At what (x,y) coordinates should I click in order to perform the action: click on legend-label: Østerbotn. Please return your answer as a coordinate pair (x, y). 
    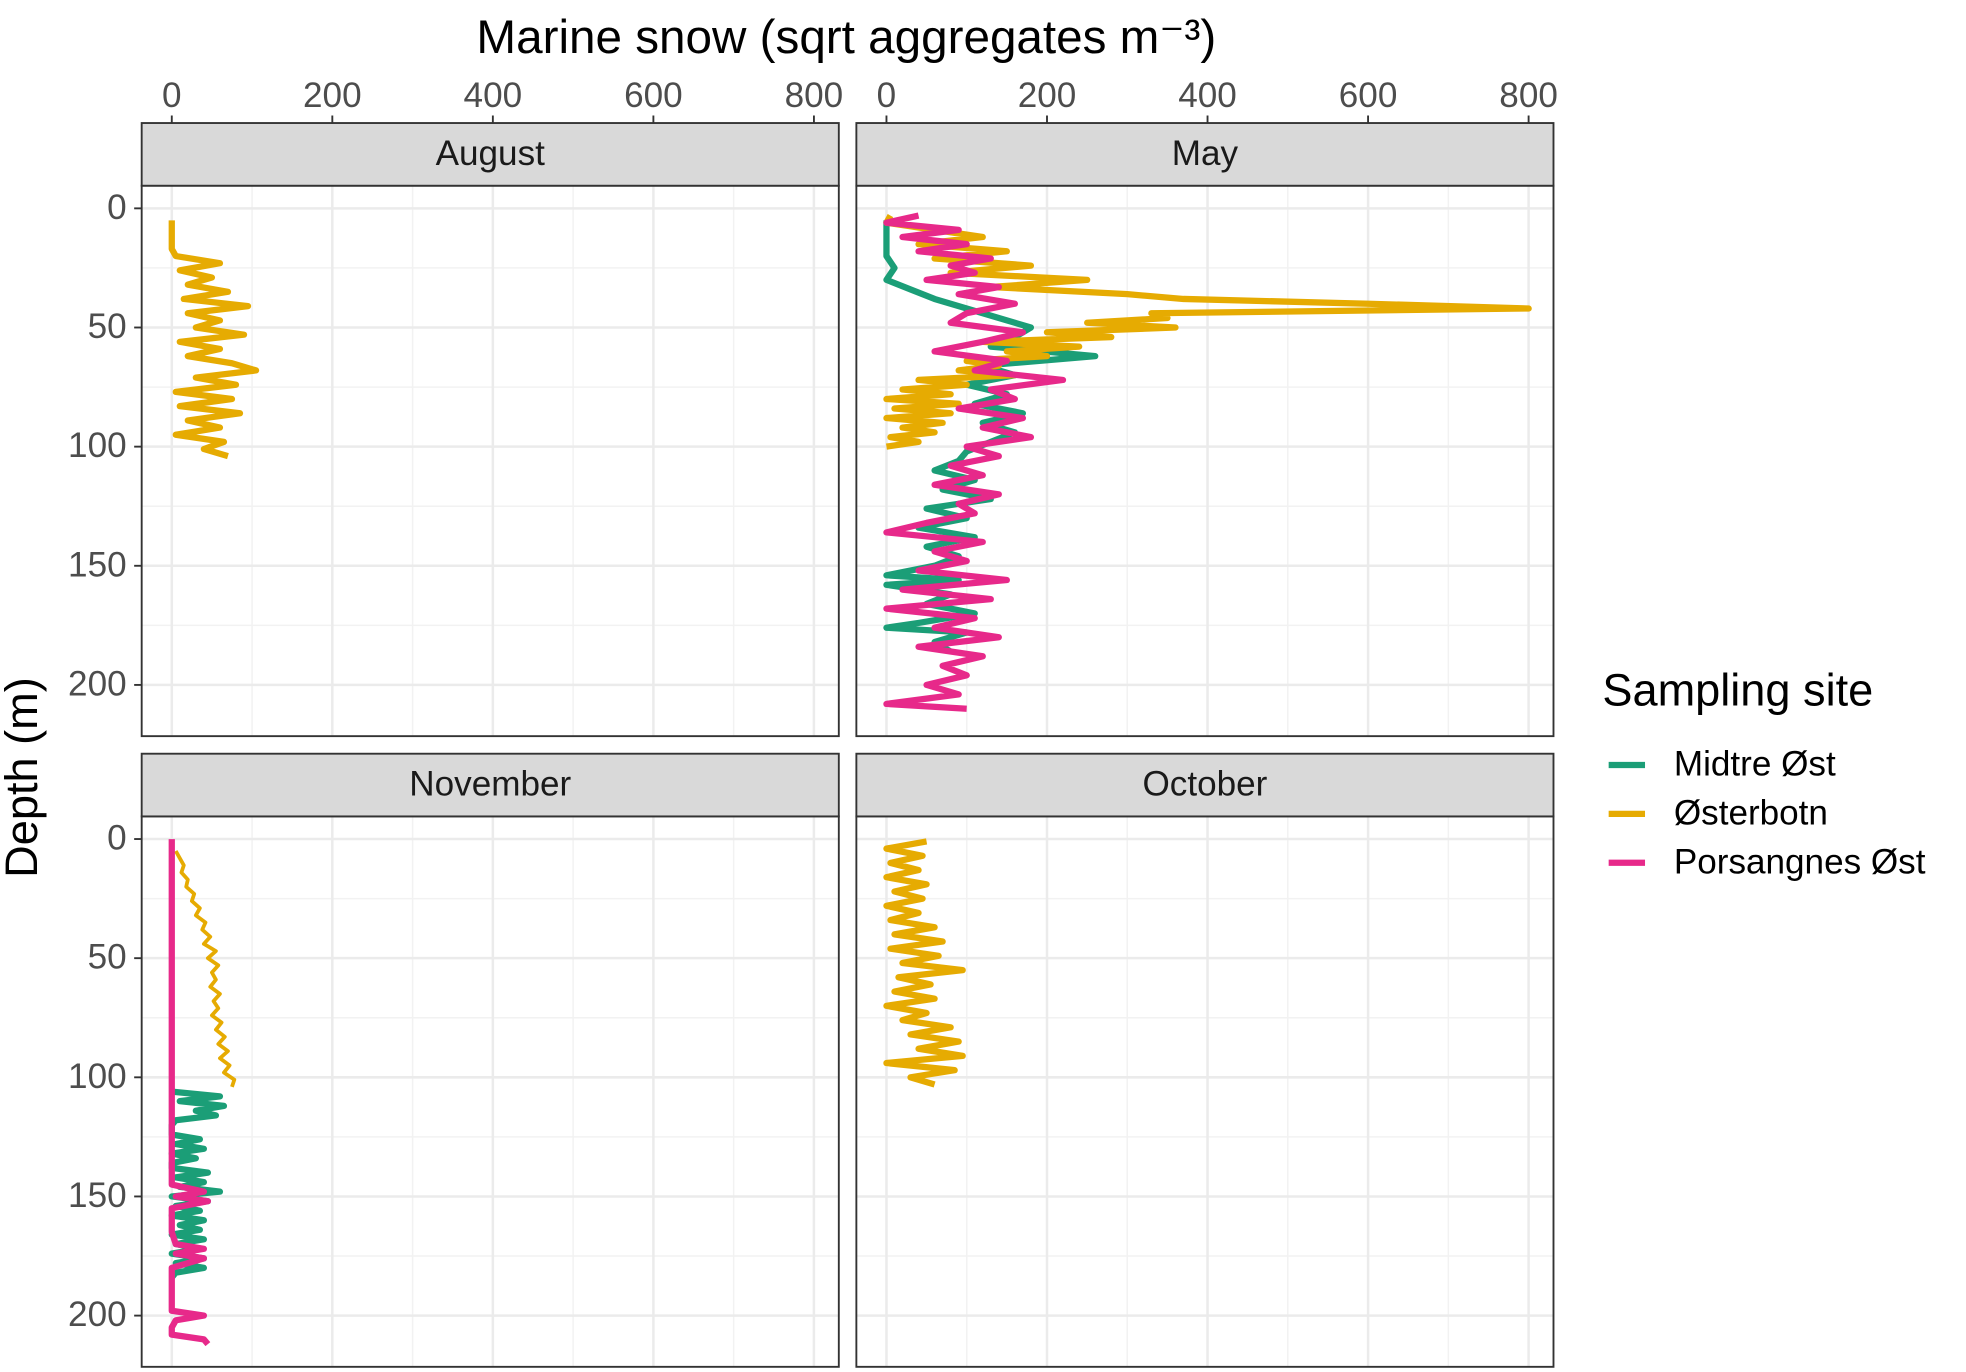
    Looking at the image, I should click on (1751, 812).